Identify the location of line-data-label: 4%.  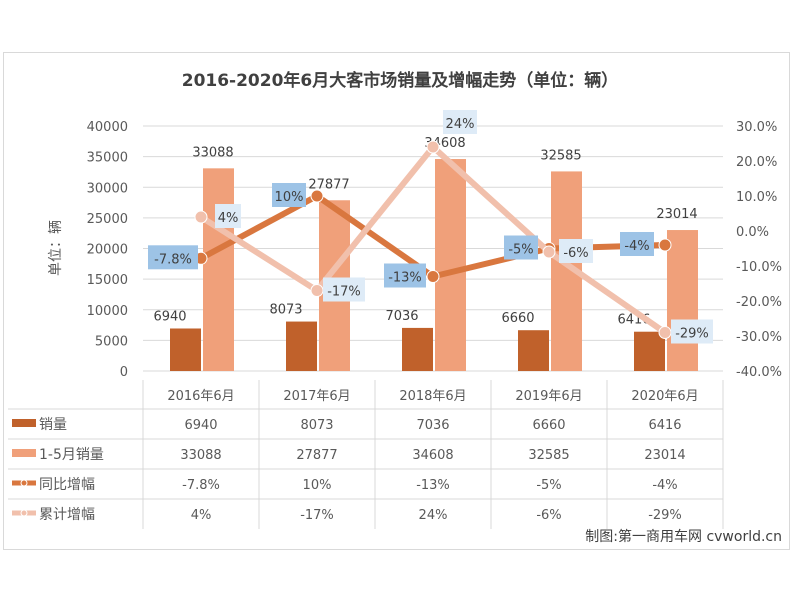
(228, 218).